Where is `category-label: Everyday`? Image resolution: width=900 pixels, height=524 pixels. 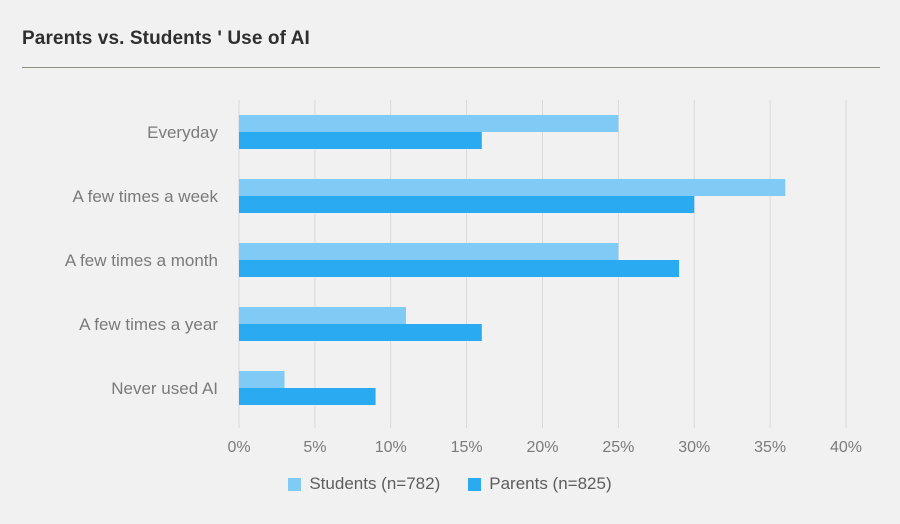 category-label: Everyday is located at coordinates (182, 132).